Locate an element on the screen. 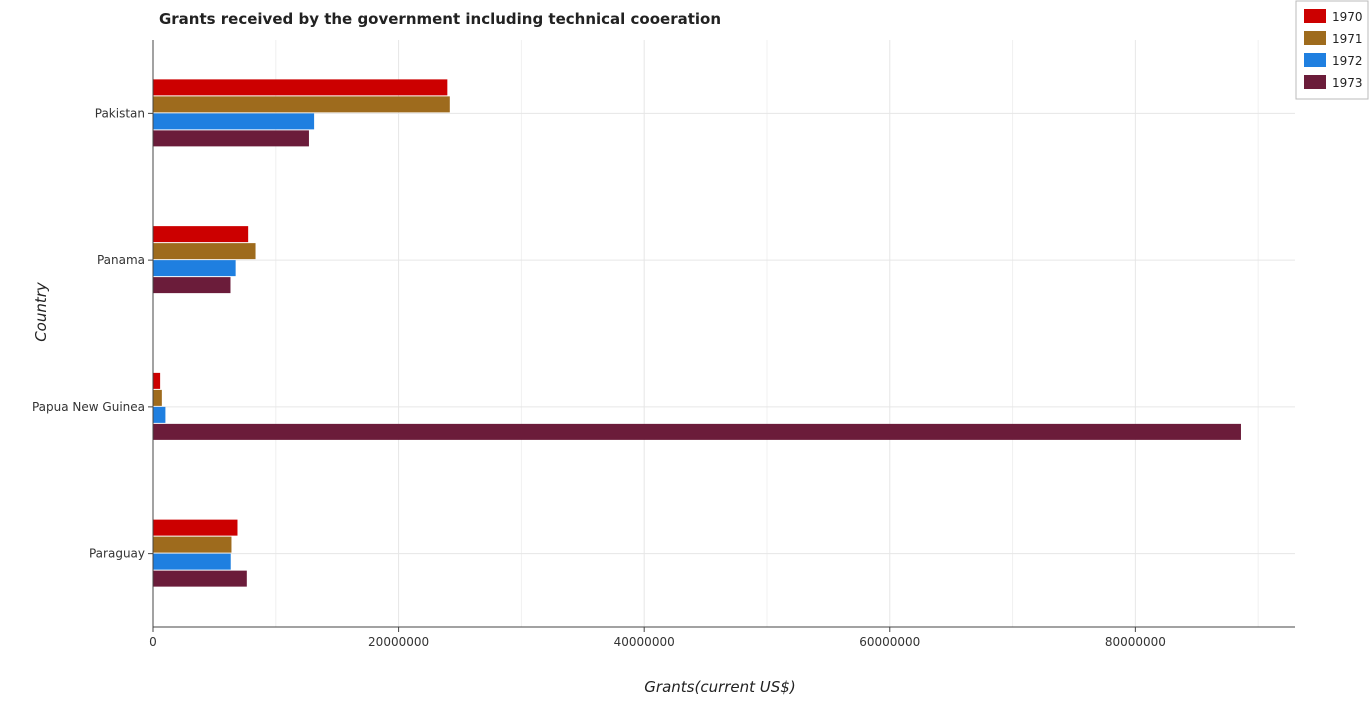 The height and width of the screenshot is (704, 1369). x-tick-label: 4000000​0 is located at coordinates (644, 642).